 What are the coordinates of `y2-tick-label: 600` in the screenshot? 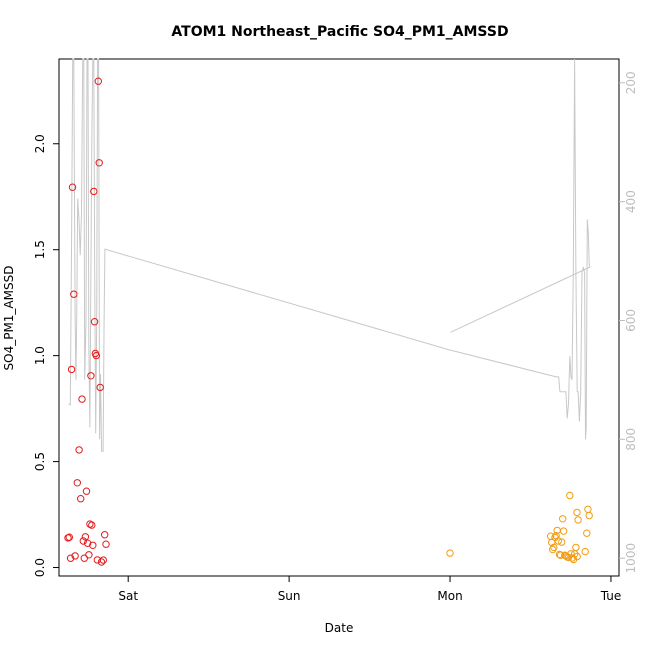 It's located at (631, 320).